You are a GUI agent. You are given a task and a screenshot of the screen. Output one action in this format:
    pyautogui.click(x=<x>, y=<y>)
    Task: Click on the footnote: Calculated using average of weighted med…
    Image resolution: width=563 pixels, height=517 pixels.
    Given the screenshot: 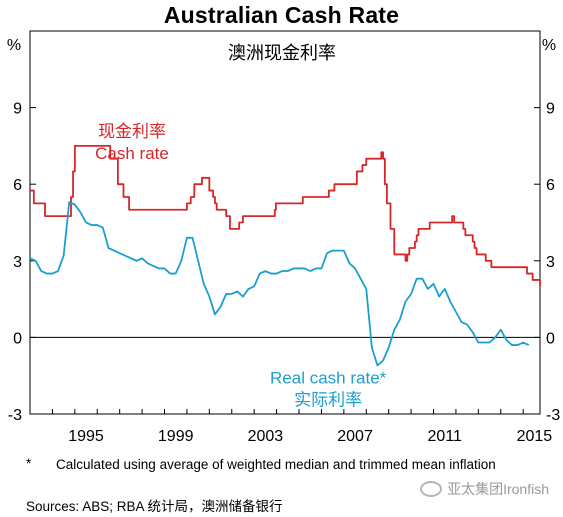 What is the action you would take?
    pyautogui.click(x=276, y=464)
    